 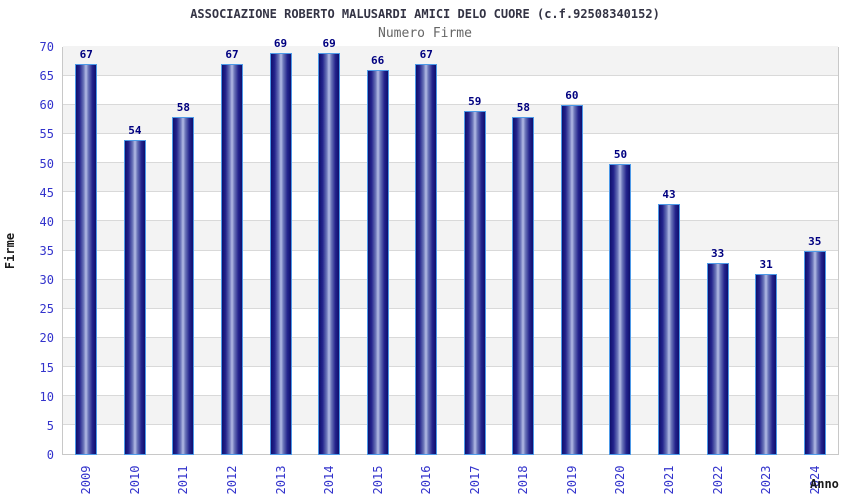 What do you see at coordinates (426, 480) in the screenshot?
I see `x-tick-label: 2016` at bounding box center [426, 480].